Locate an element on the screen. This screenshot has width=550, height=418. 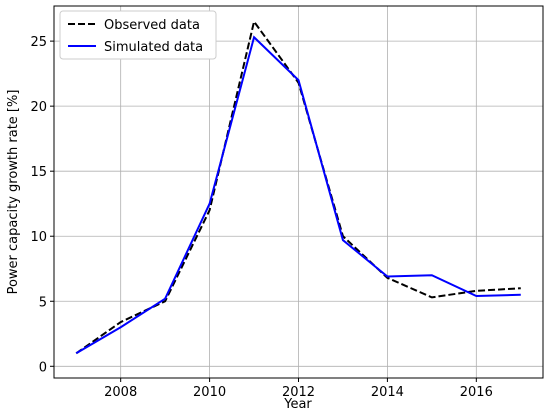
x-tick-label: 2016 is located at coordinates (476, 392).